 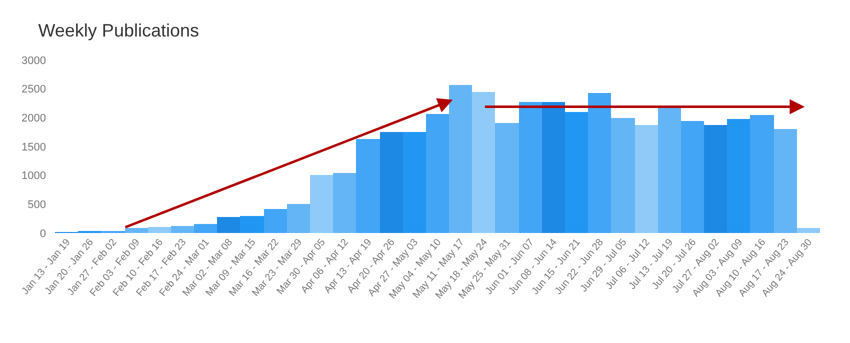 I want to click on y-tick-label: 2500, so click(x=34, y=90).